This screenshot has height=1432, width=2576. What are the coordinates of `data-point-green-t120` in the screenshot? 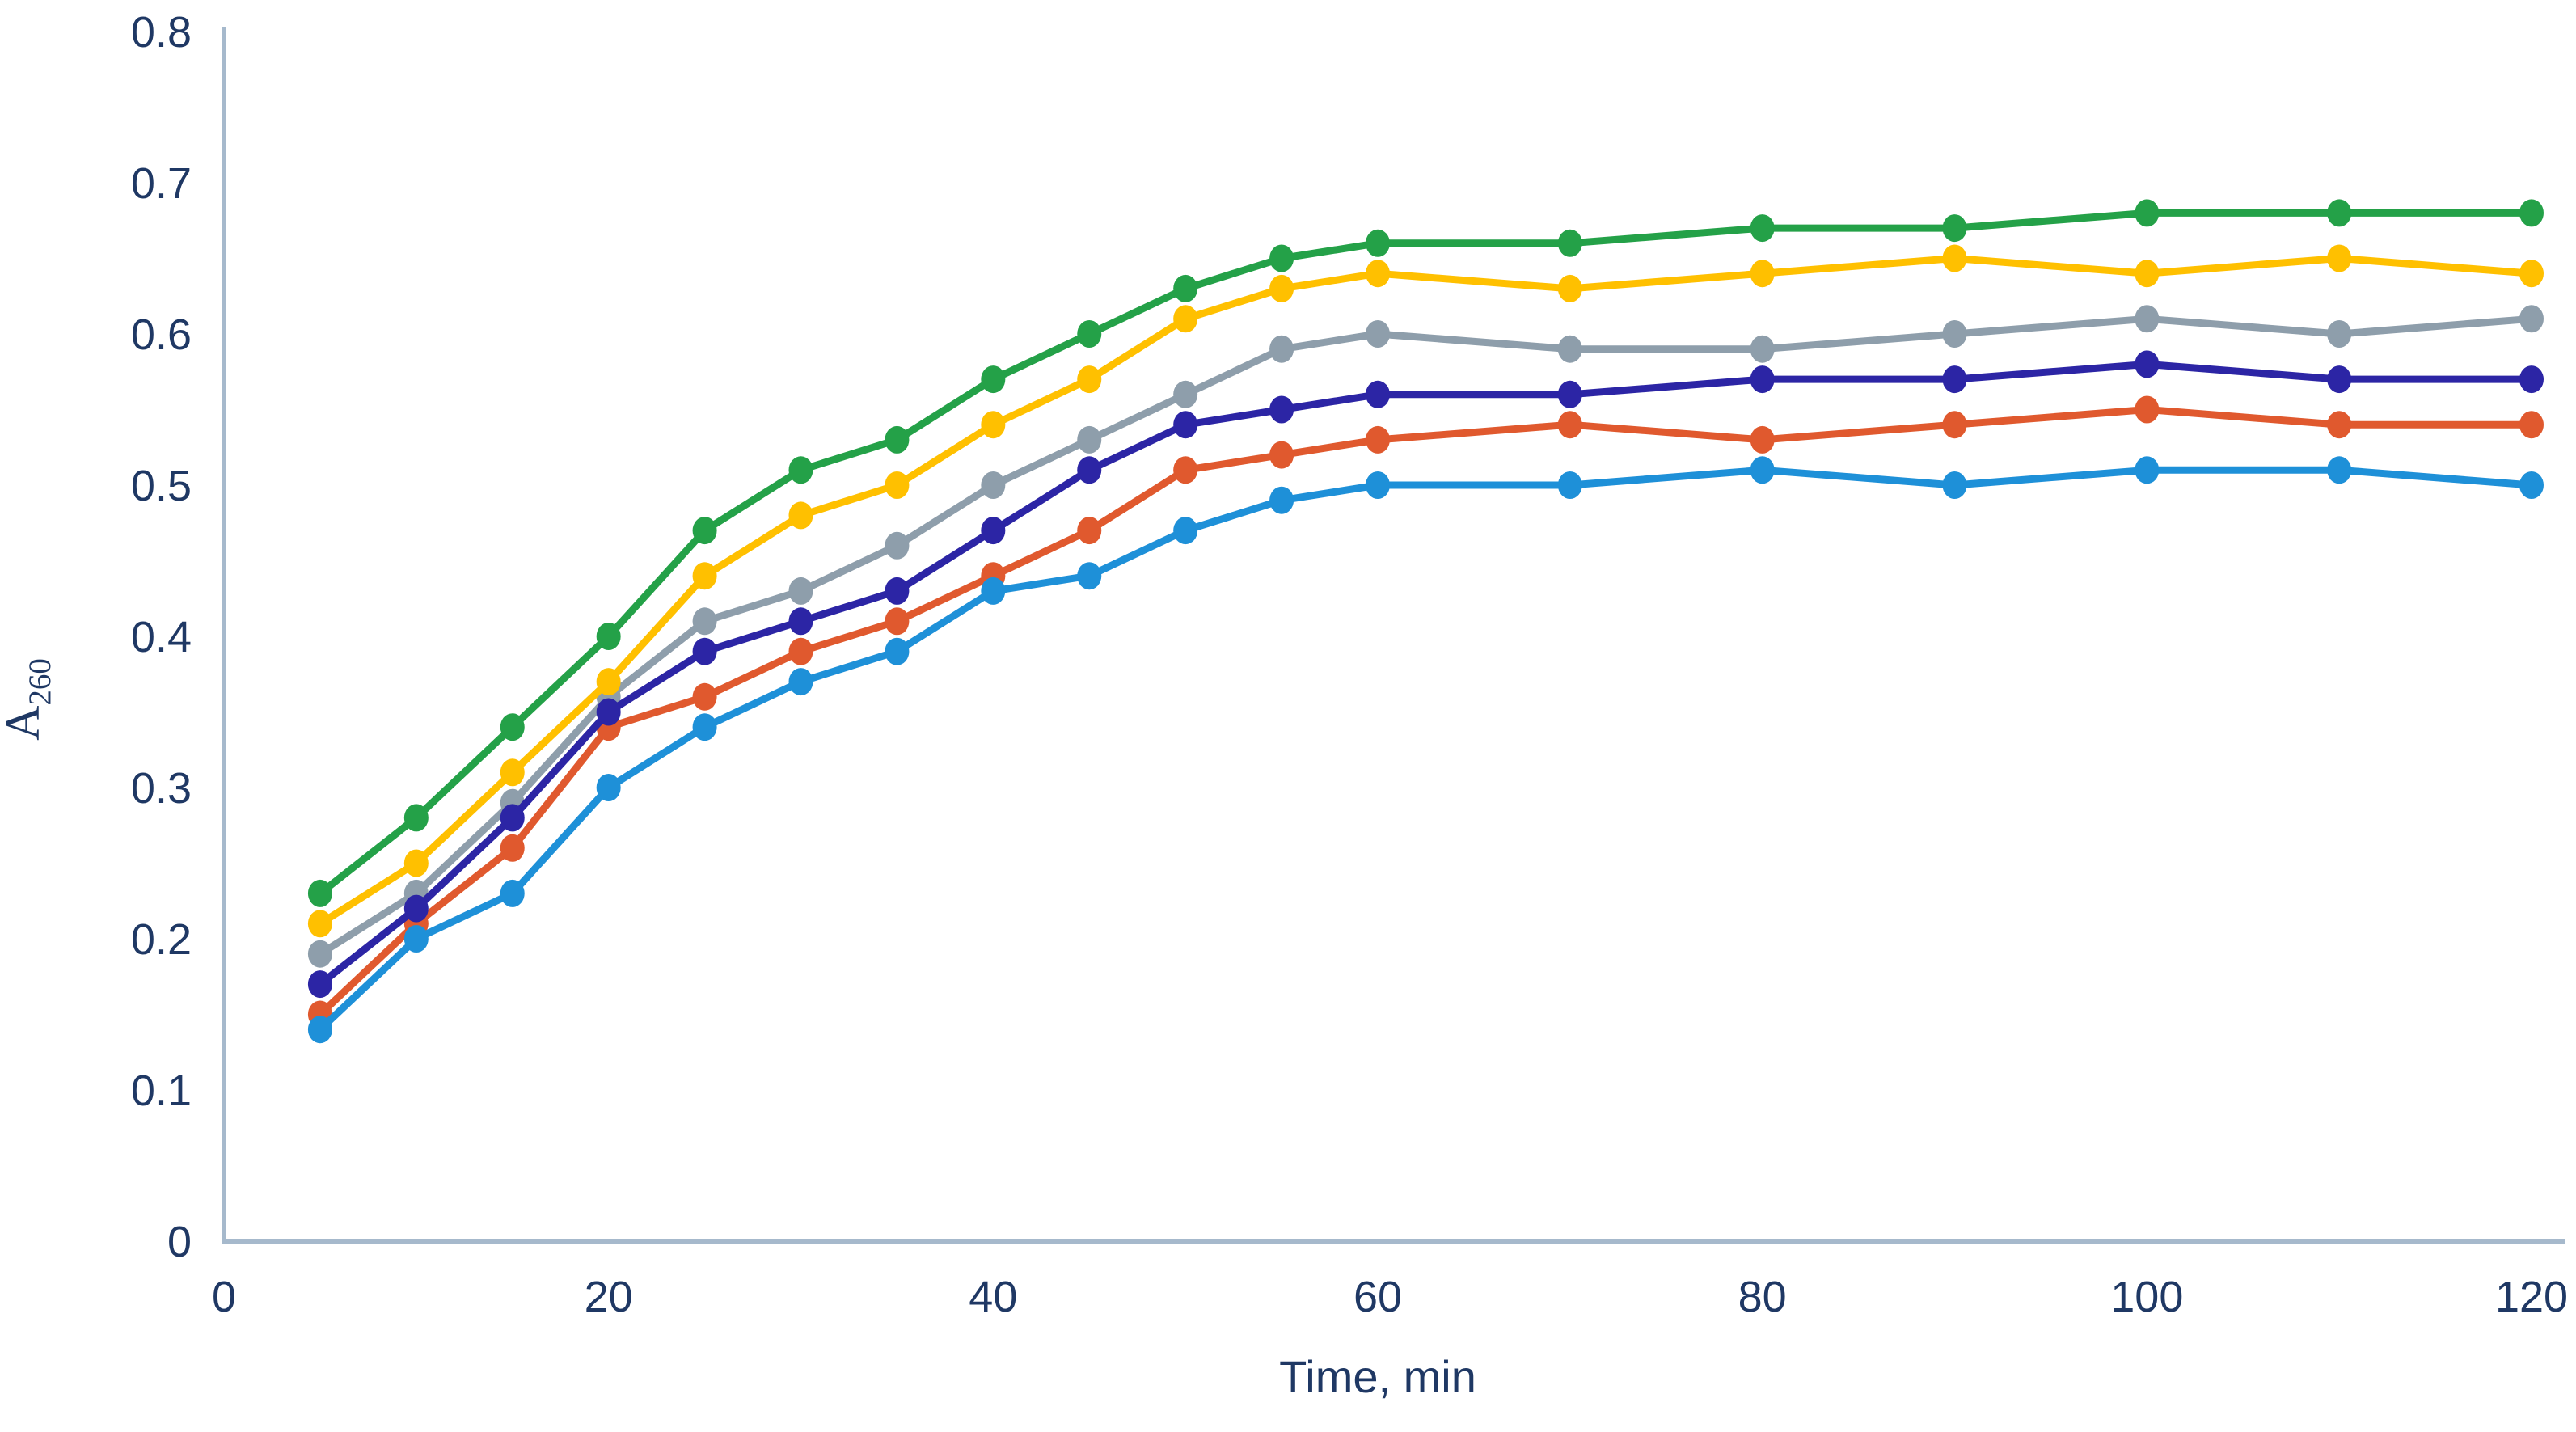 It's located at (2531, 213).